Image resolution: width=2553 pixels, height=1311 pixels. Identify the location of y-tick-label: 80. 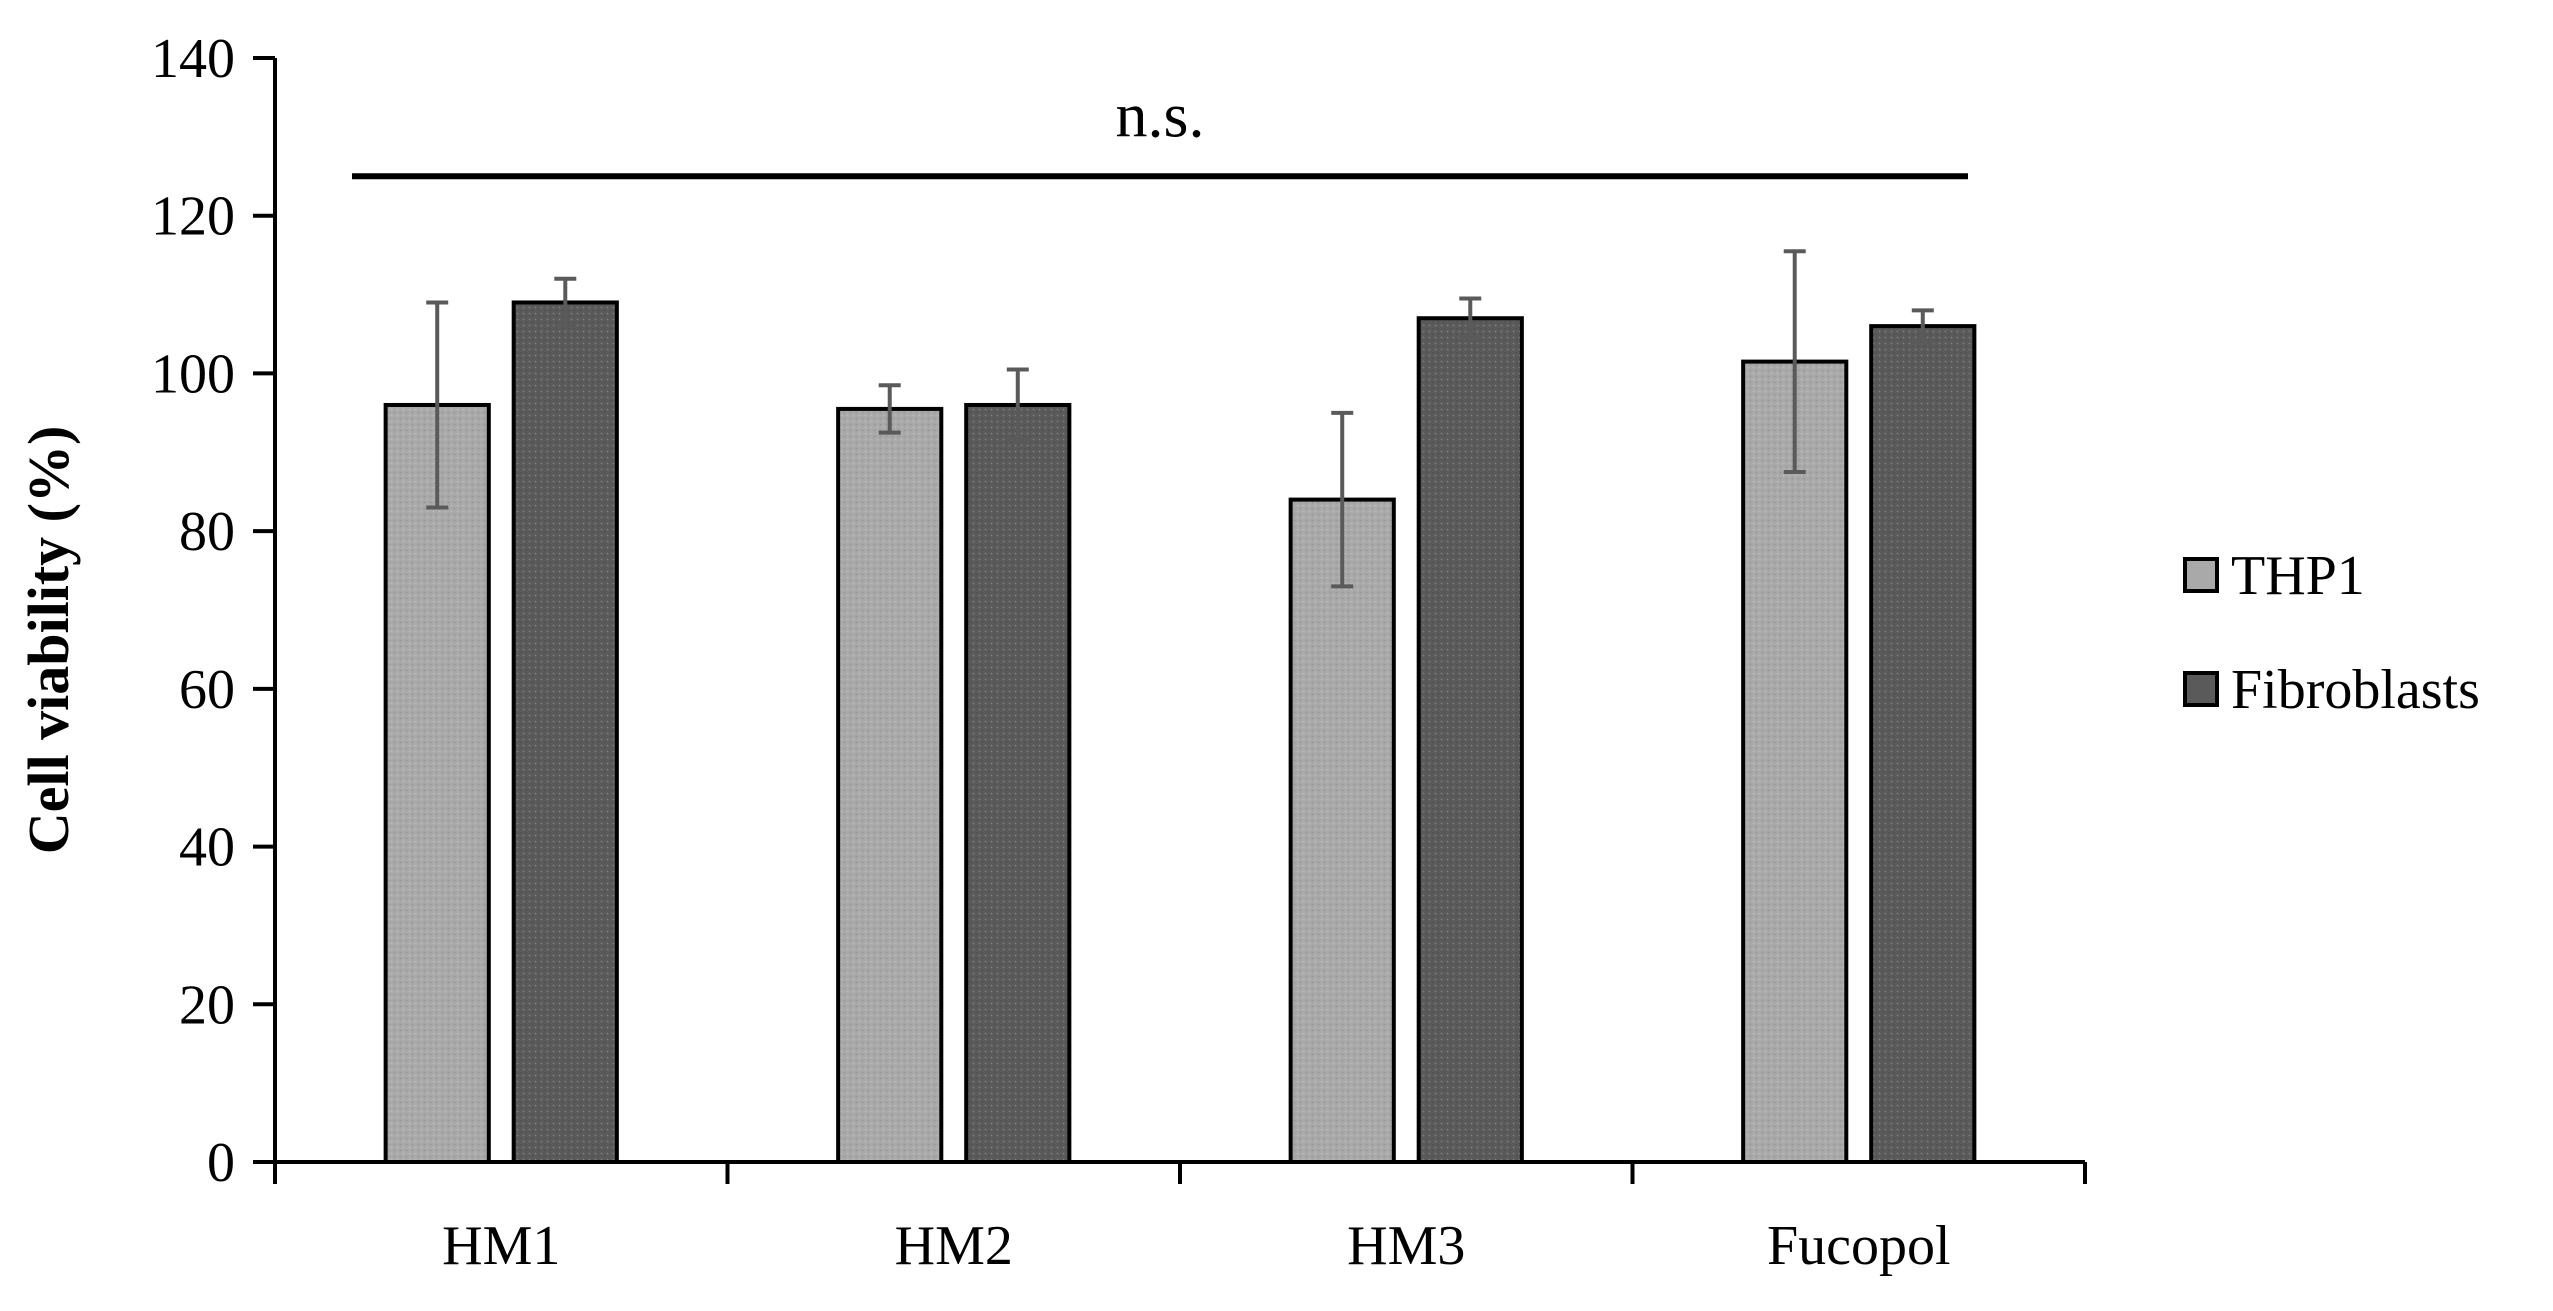
(207, 532).